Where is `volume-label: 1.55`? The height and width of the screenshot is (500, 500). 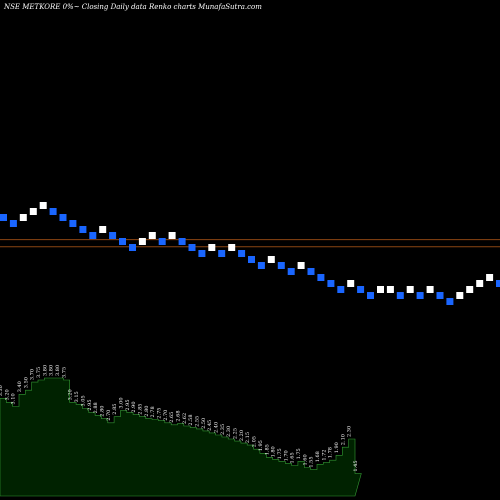 volume-label: 1.55 is located at coordinates (312, 461).